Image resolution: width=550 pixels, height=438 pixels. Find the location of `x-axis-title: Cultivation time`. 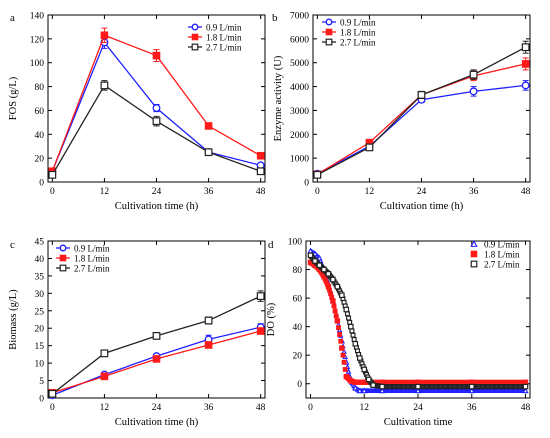

x-axis-title: Cultivation time is located at coordinates (418, 422).